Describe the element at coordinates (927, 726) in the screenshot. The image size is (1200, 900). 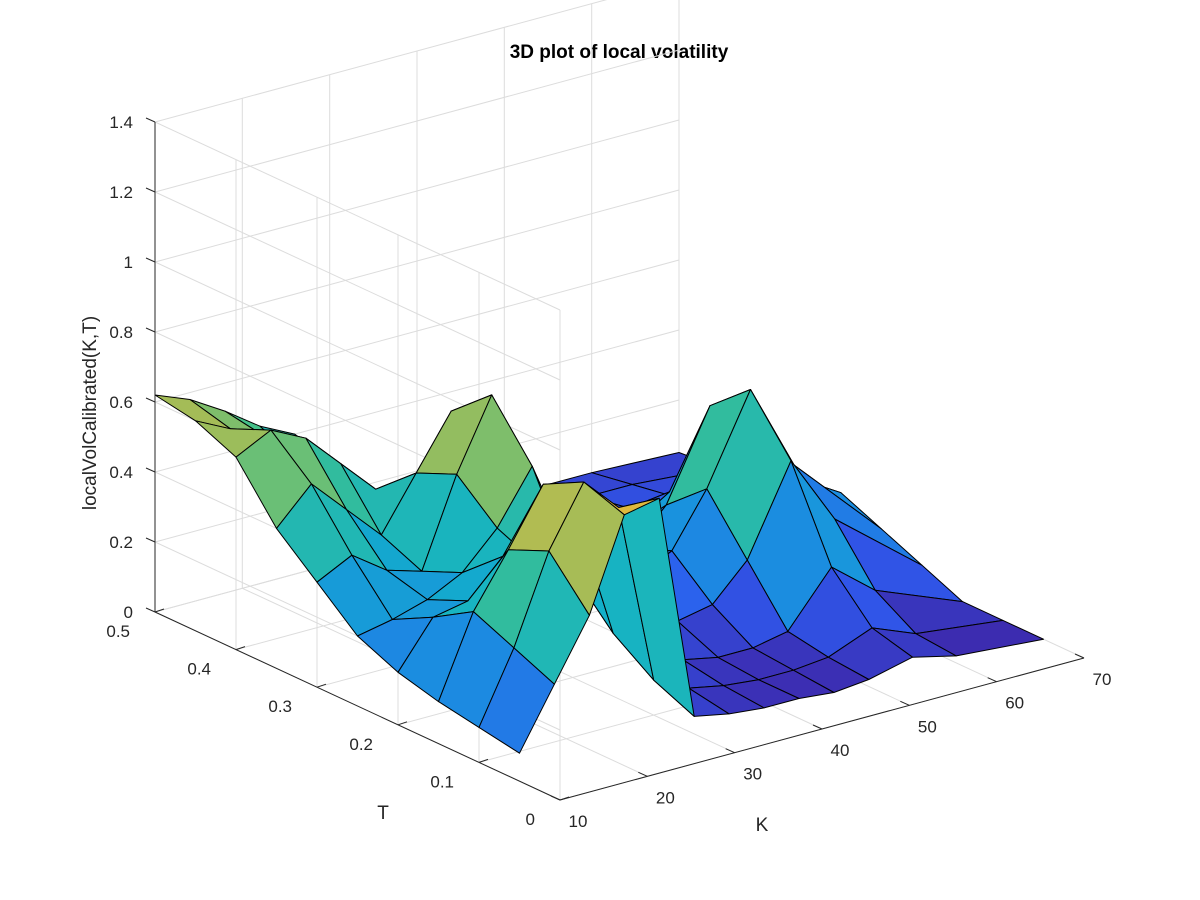
I see `x-tick-label: 50` at that location.